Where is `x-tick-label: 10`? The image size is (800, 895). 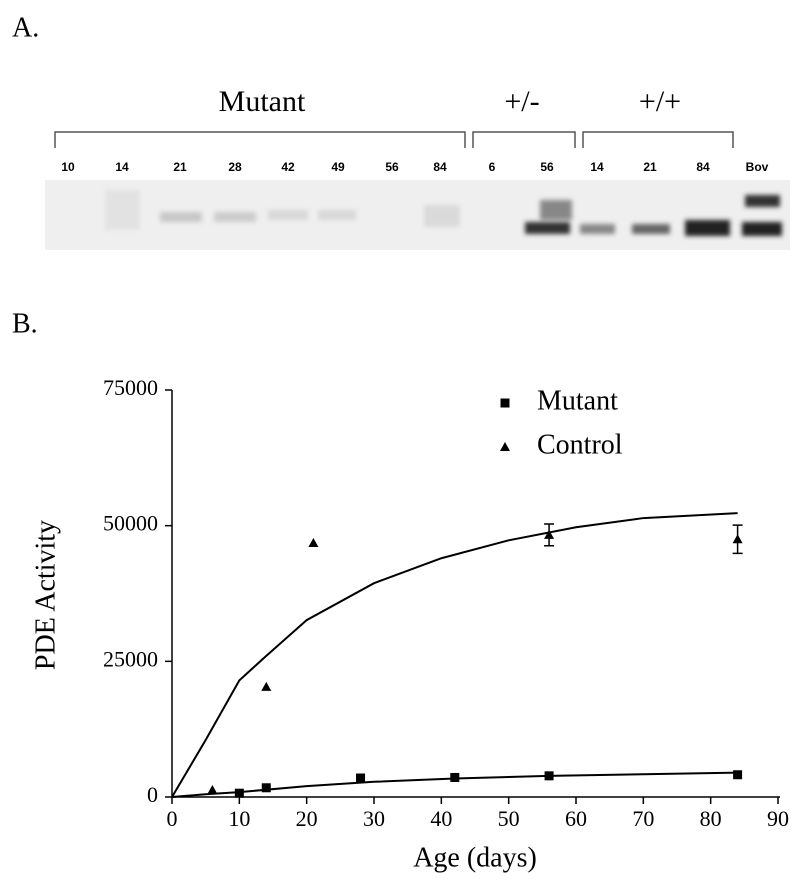 x-tick-label: 10 is located at coordinates (239, 818).